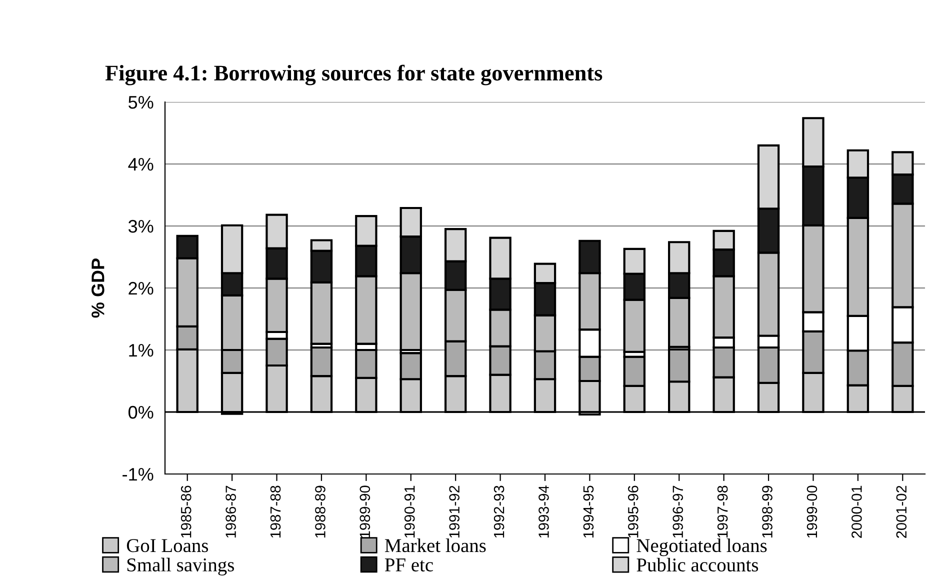 The height and width of the screenshot is (581, 943). What do you see at coordinates (186, 512) in the screenshot?
I see `x-tick-label: 1985-86` at bounding box center [186, 512].